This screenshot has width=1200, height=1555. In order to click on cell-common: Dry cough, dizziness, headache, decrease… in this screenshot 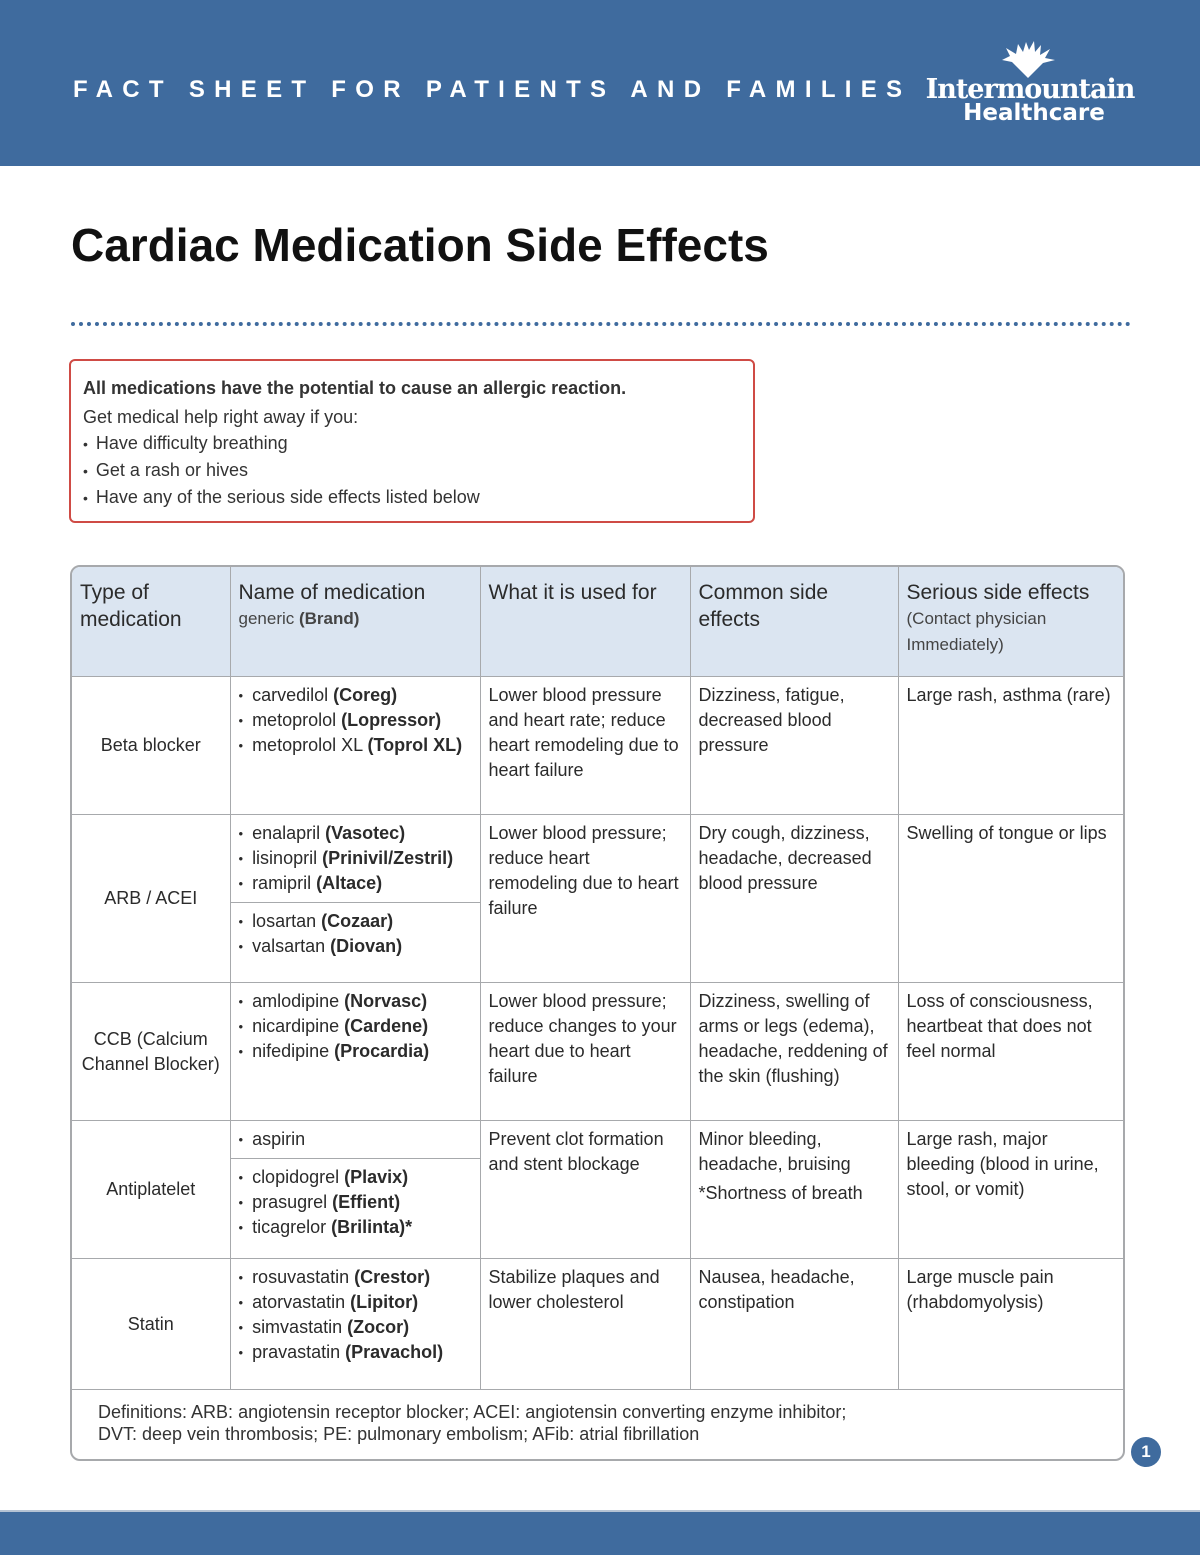, I will do `click(794, 898)`.